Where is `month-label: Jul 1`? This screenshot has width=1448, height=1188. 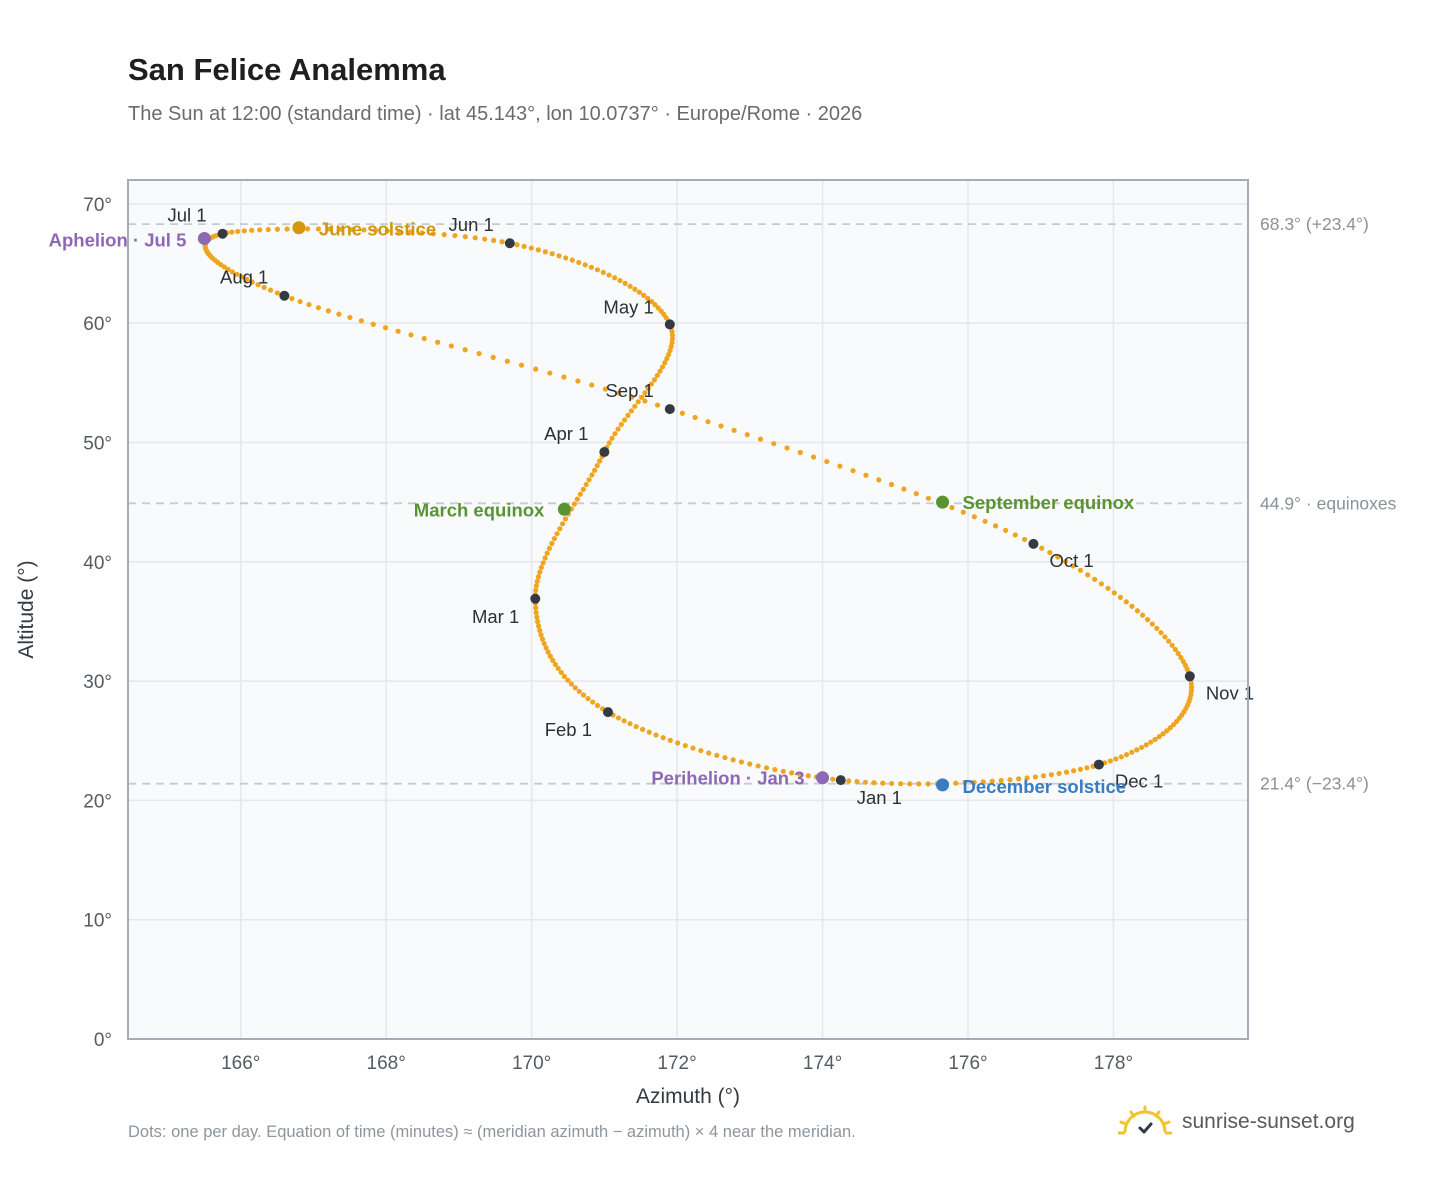
month-label: Jul 1 is located at coordinates (186, 215).